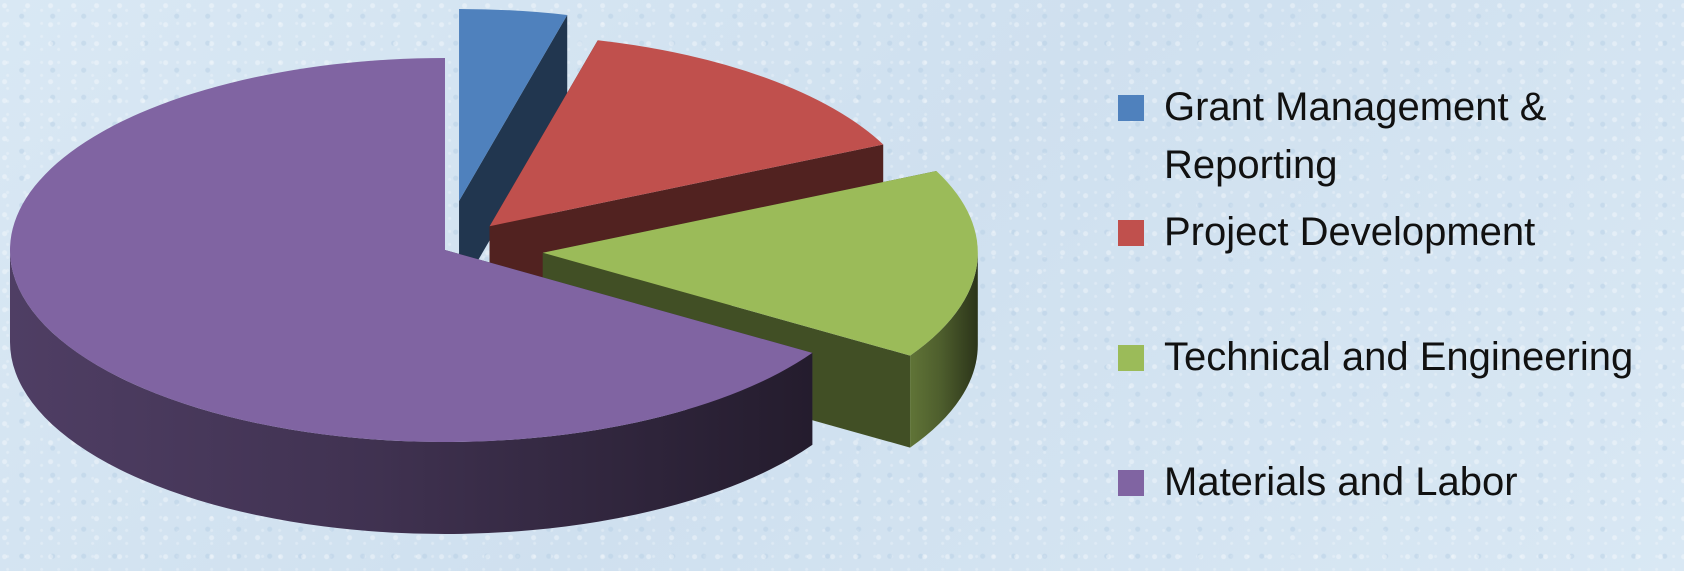 The image size is (1684, 571). I want to click on legend-label-project-development: Project Development, so click(1350, 232).